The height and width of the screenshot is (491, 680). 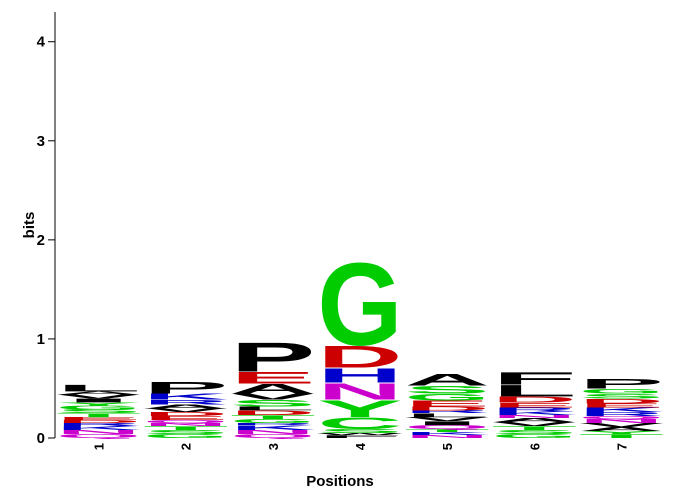 I want to click on logo-letter: H, so click(x=359, y=375).